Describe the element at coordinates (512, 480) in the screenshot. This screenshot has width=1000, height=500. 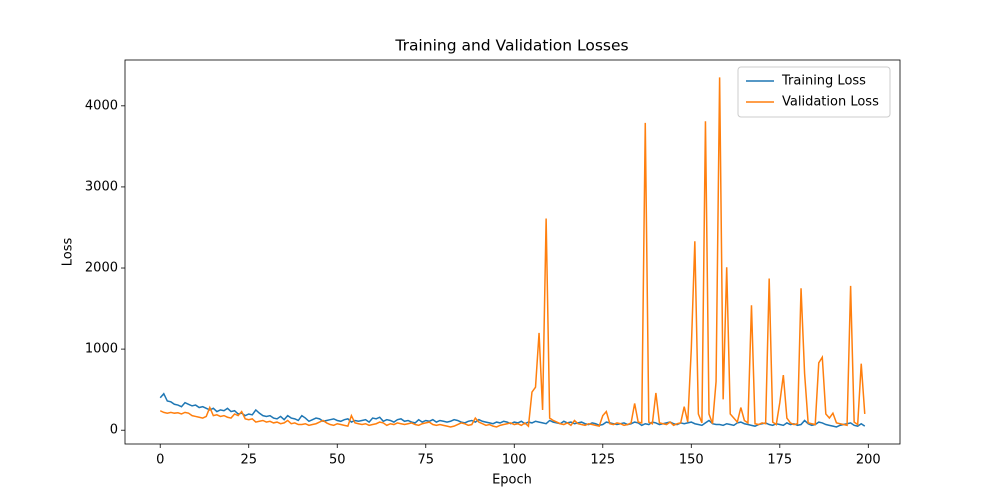
I see `x-axis-label: Epoch` at that location.